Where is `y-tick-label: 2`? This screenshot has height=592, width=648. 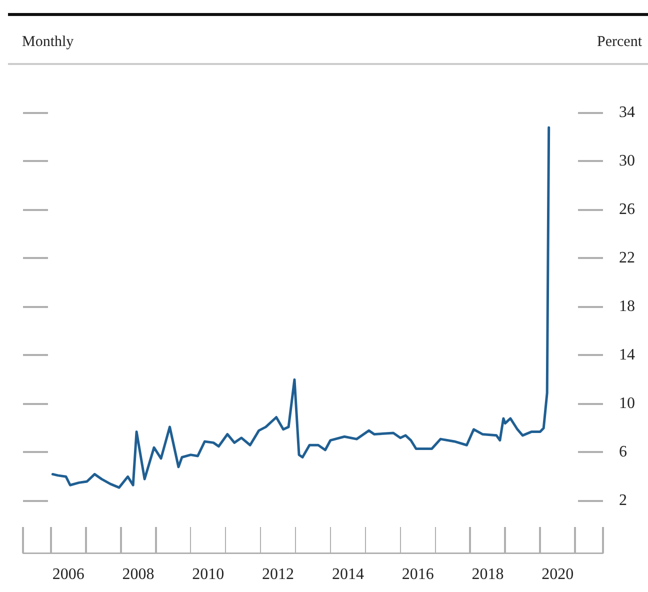 y-tick-label: 2 is located at coordinates (623, 501).